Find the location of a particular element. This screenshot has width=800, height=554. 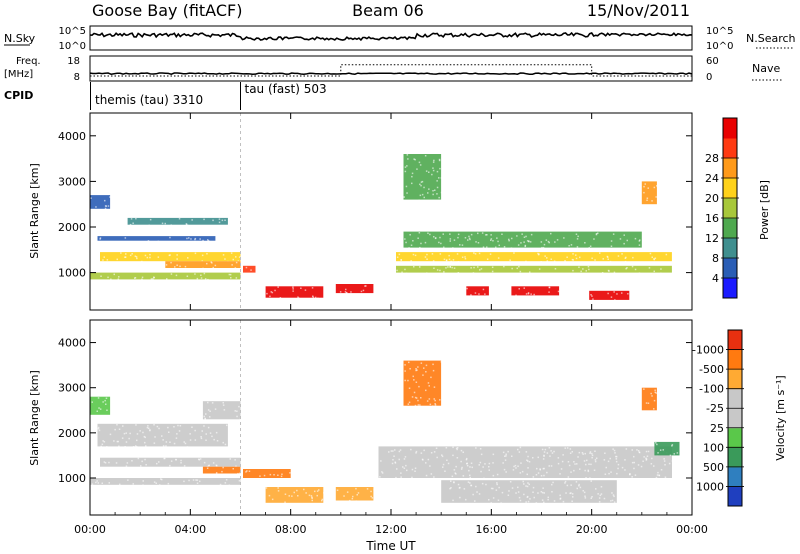

colorbar-tick-label: 500 is located at coordinates (713, 467).